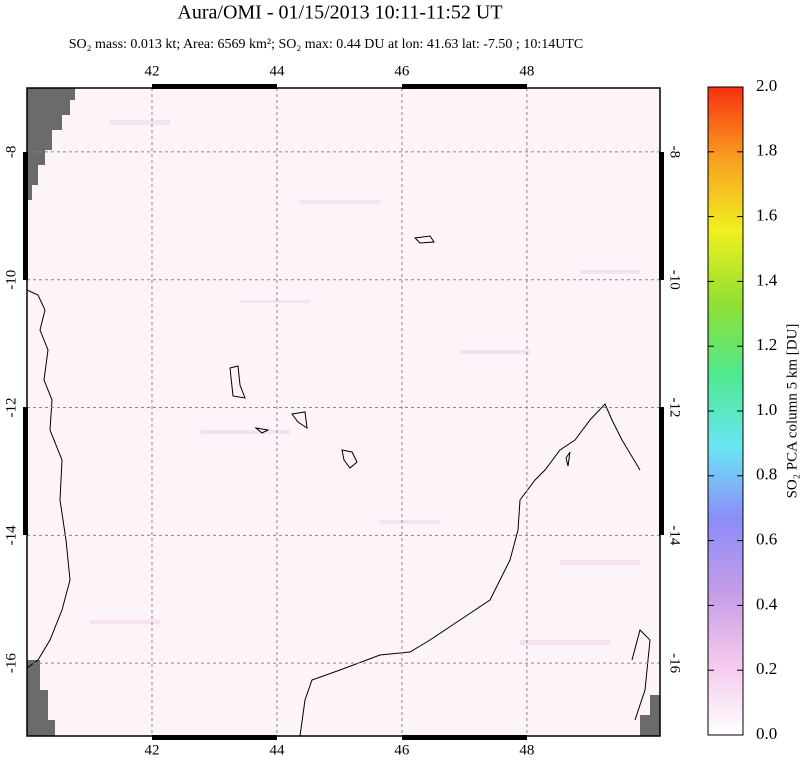 The width and height of the screenshot is (807, 764). Describe the element at coordinates (766, 85) in the screenshot. I see `colorbar-tick-label: 2.0` at that location.